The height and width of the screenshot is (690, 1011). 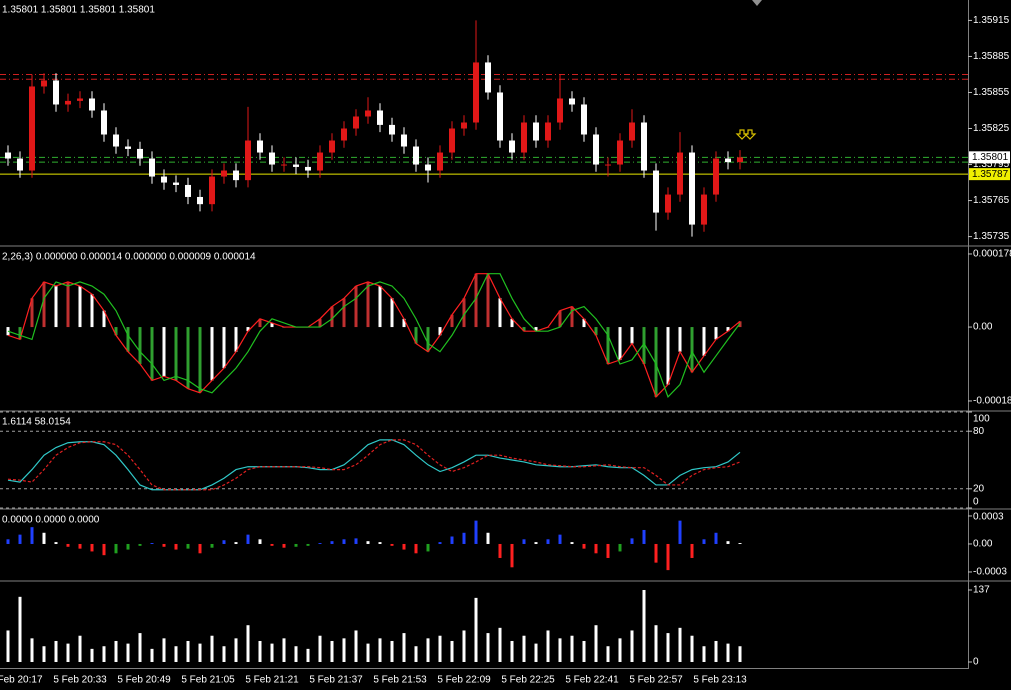 I want to click on down-arrow, so click(x=742, y=134).